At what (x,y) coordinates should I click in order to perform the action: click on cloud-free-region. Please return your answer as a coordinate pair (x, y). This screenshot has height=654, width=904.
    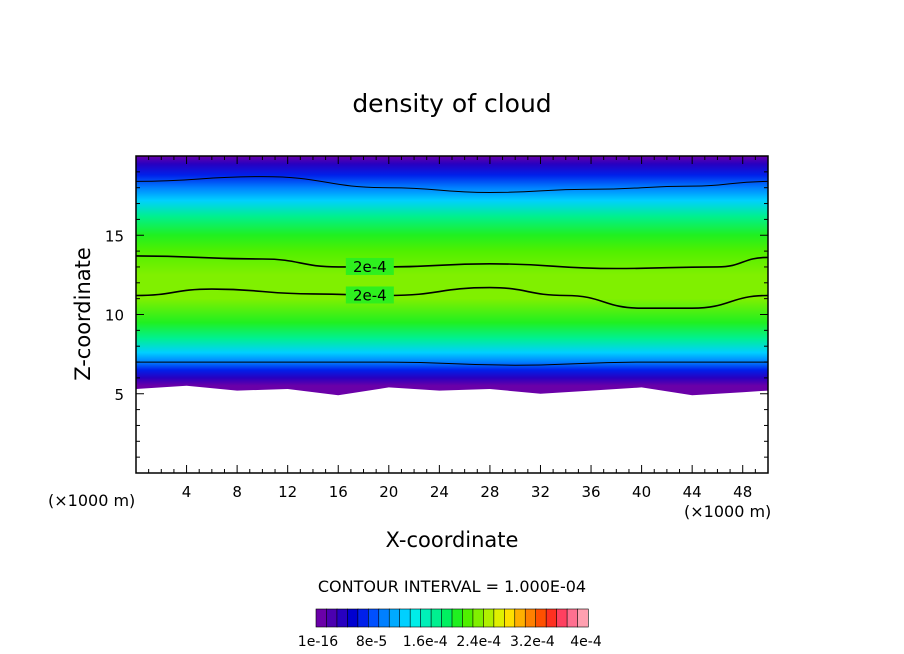
    Looking at the image, I should click on (452, 429).